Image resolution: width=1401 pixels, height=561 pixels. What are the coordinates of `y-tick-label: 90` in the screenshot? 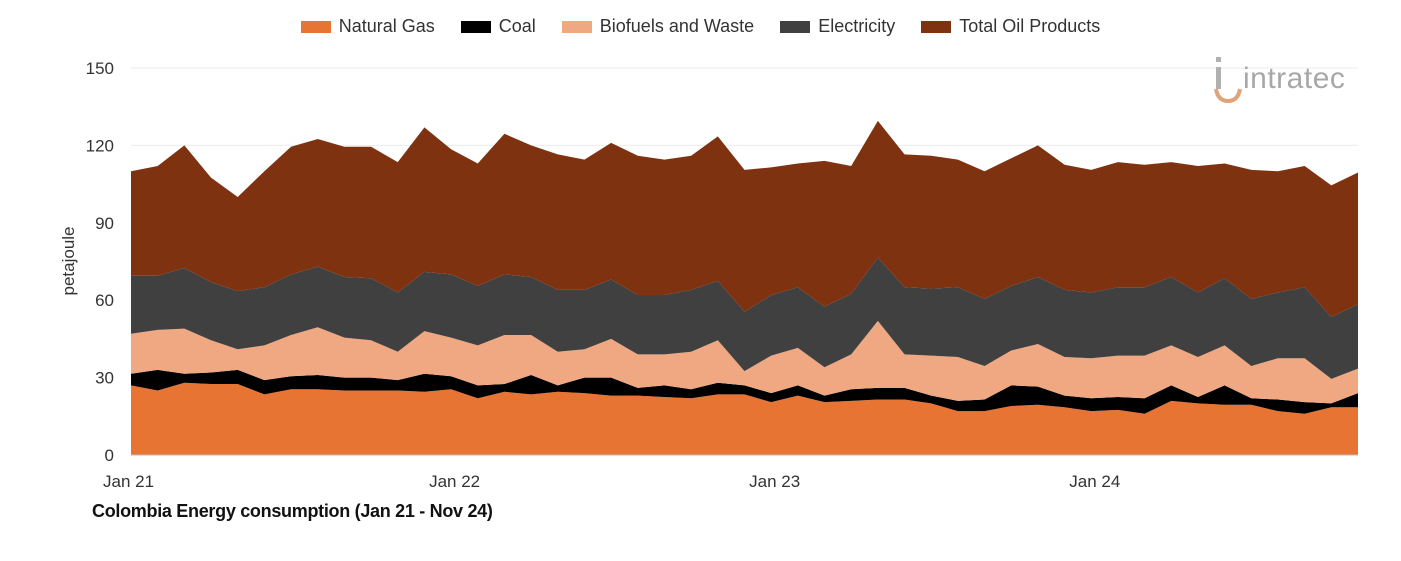 It's located at (104, 223).